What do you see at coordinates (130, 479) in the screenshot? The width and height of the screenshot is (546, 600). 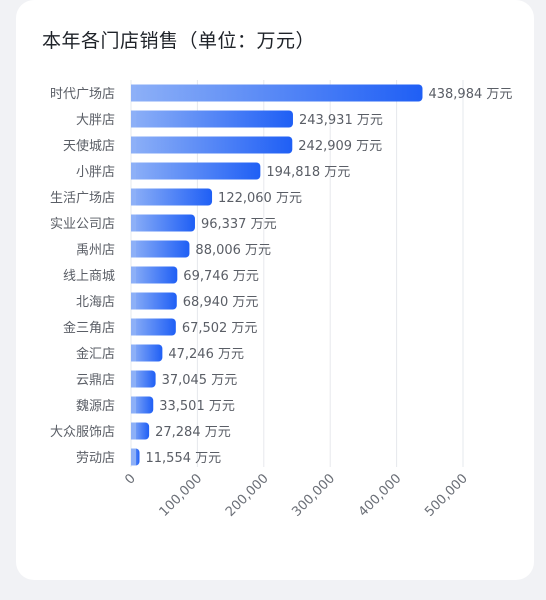 I see `x-tick-label: 0` at bounding box center [130, 479].